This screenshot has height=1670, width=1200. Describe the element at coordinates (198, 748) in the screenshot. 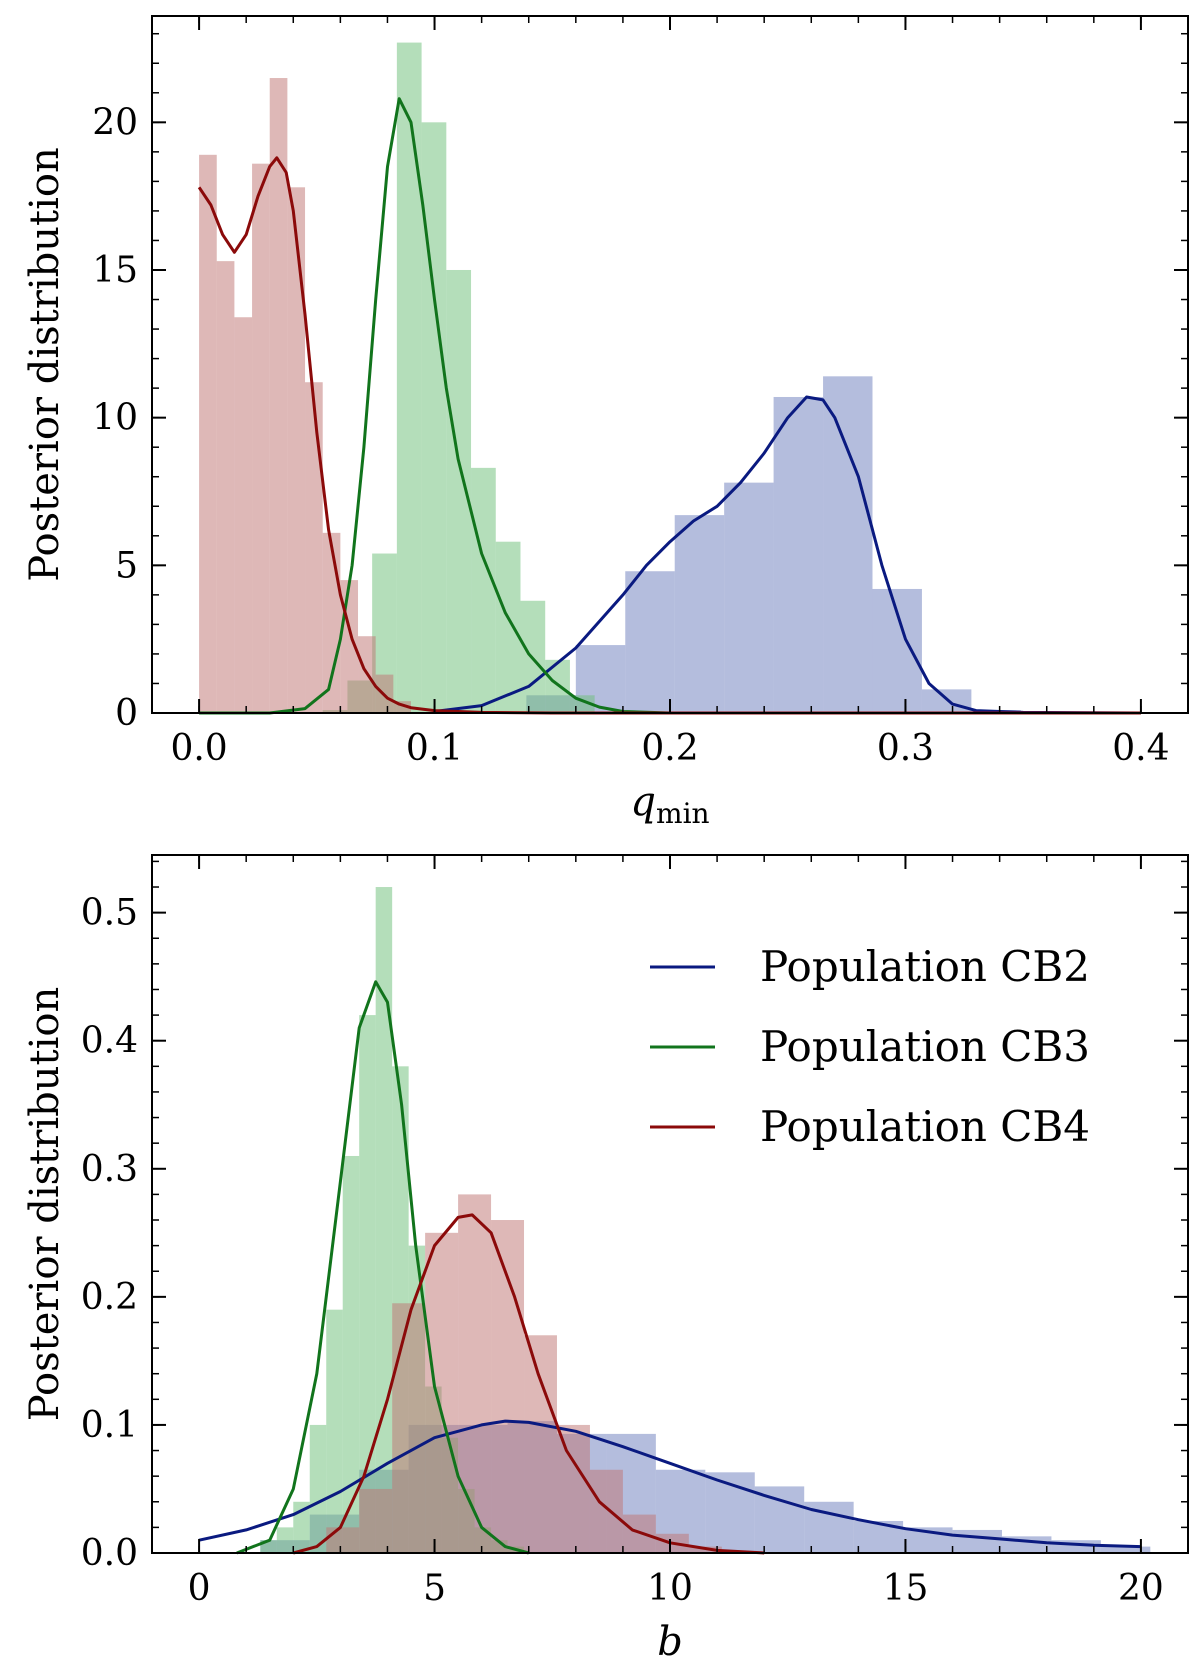

I see `x-tick-label: 0.0` at that location.